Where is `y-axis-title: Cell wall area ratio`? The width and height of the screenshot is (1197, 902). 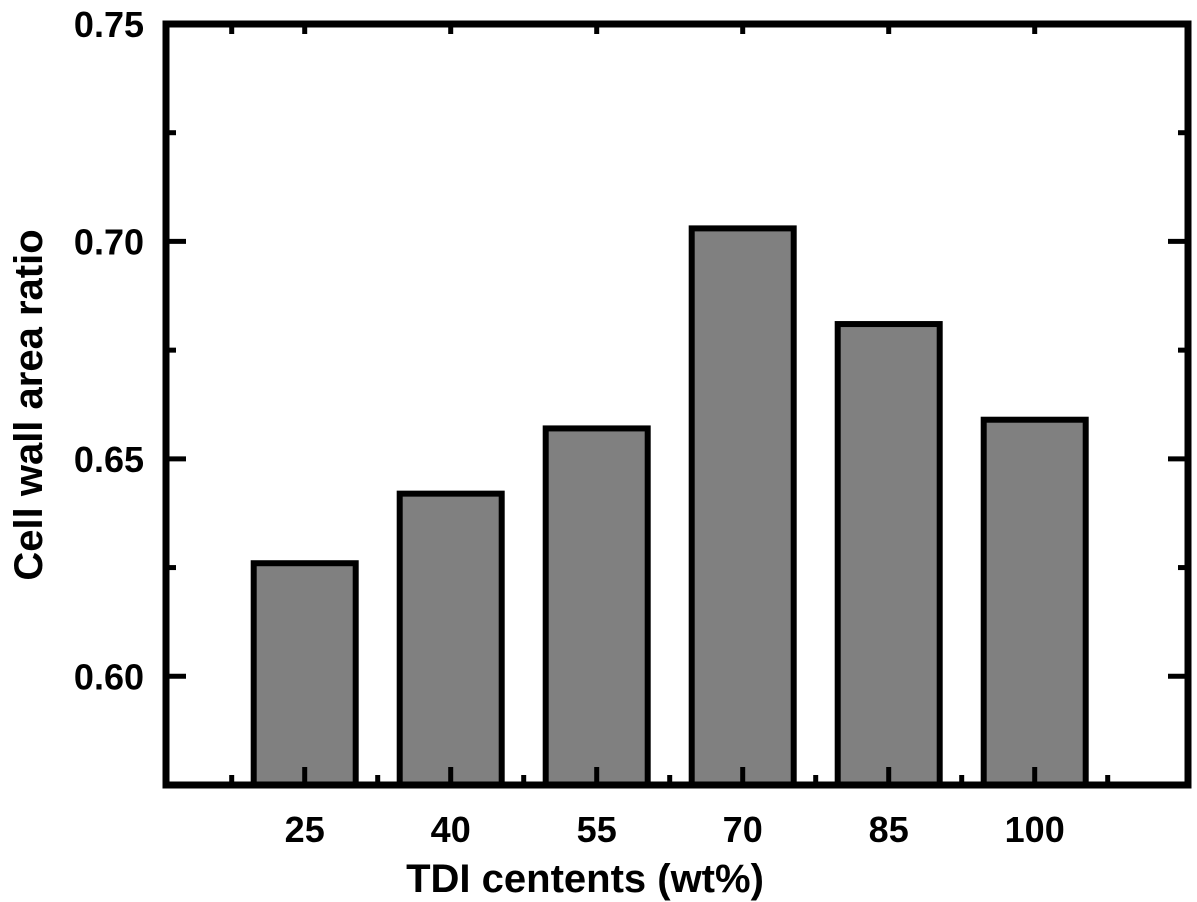 y-axis-title: Cell wall area ratio is located at coordinates (29, 404).